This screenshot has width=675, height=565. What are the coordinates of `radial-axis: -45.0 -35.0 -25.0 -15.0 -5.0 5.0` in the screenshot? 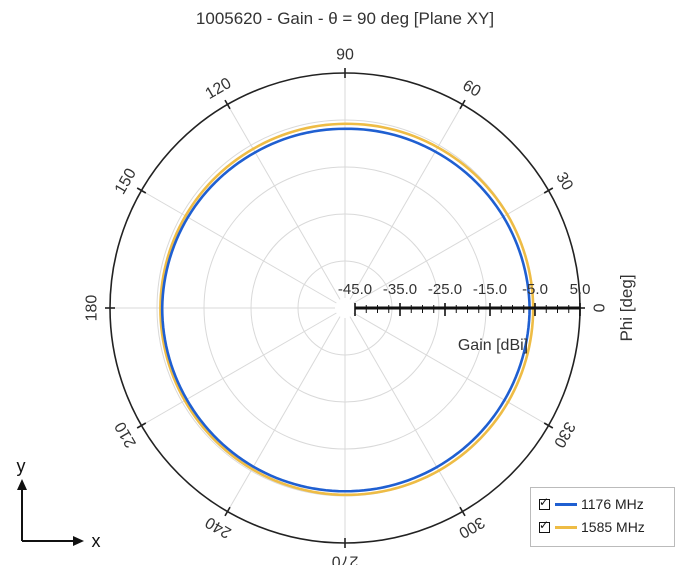 It's located at (464, 298).